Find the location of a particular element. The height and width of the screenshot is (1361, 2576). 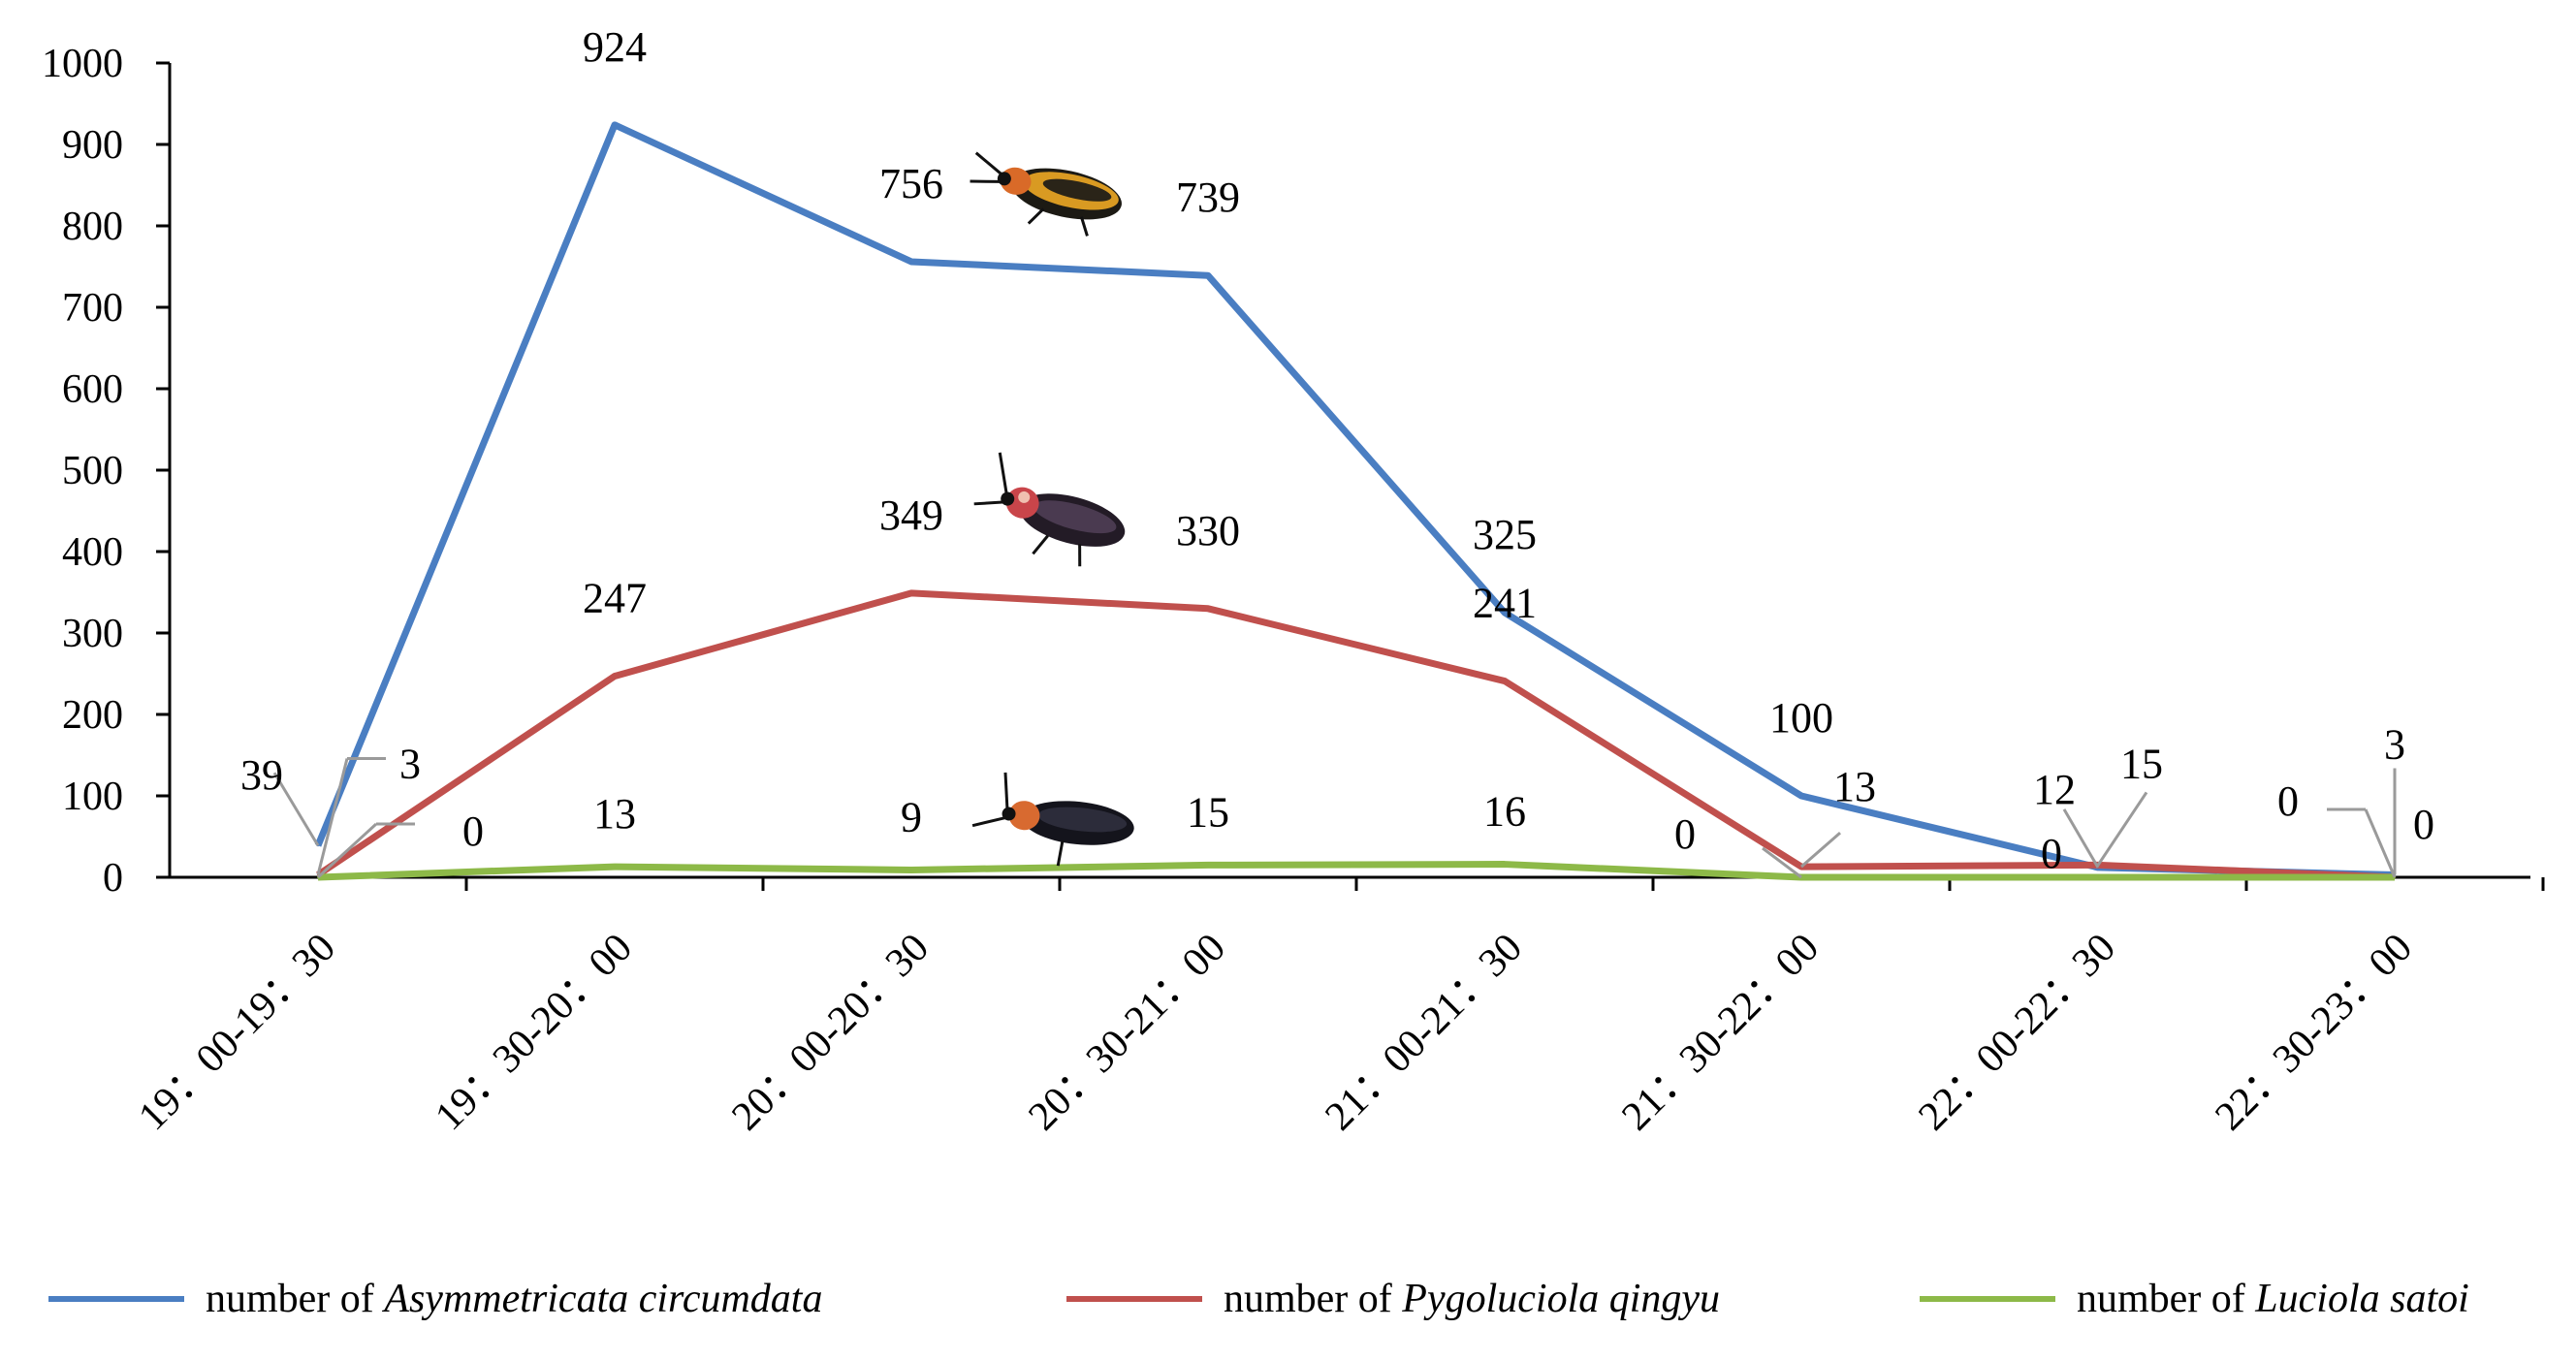

x-tick-label: 19：30-20：00 is located at coordinates (534, 1033).